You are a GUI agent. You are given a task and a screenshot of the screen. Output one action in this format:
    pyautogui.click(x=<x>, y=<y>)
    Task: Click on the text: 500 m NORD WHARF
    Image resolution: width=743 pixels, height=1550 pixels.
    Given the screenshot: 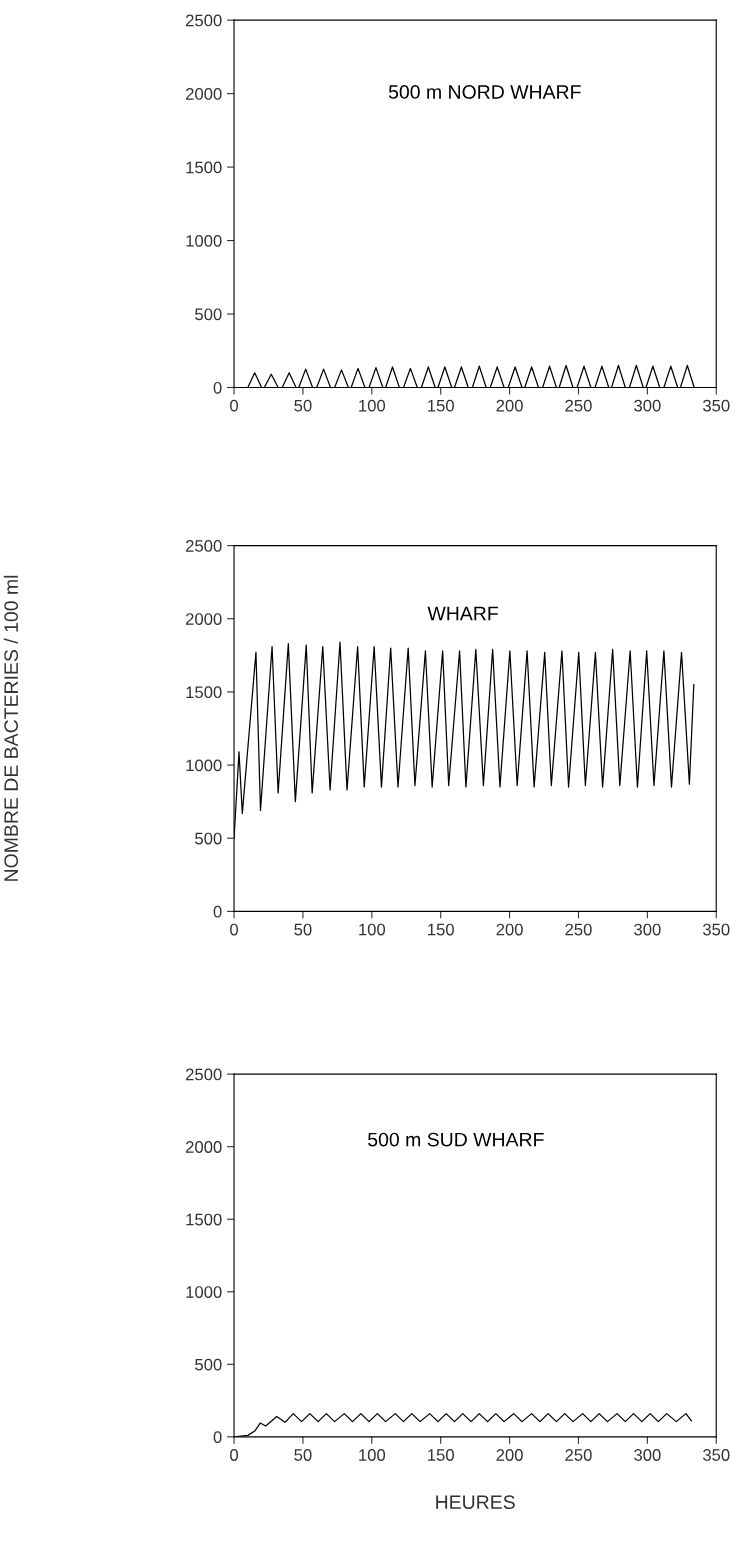 What is the action you would take?
    pyautogui.click(x=484, y=92)
    